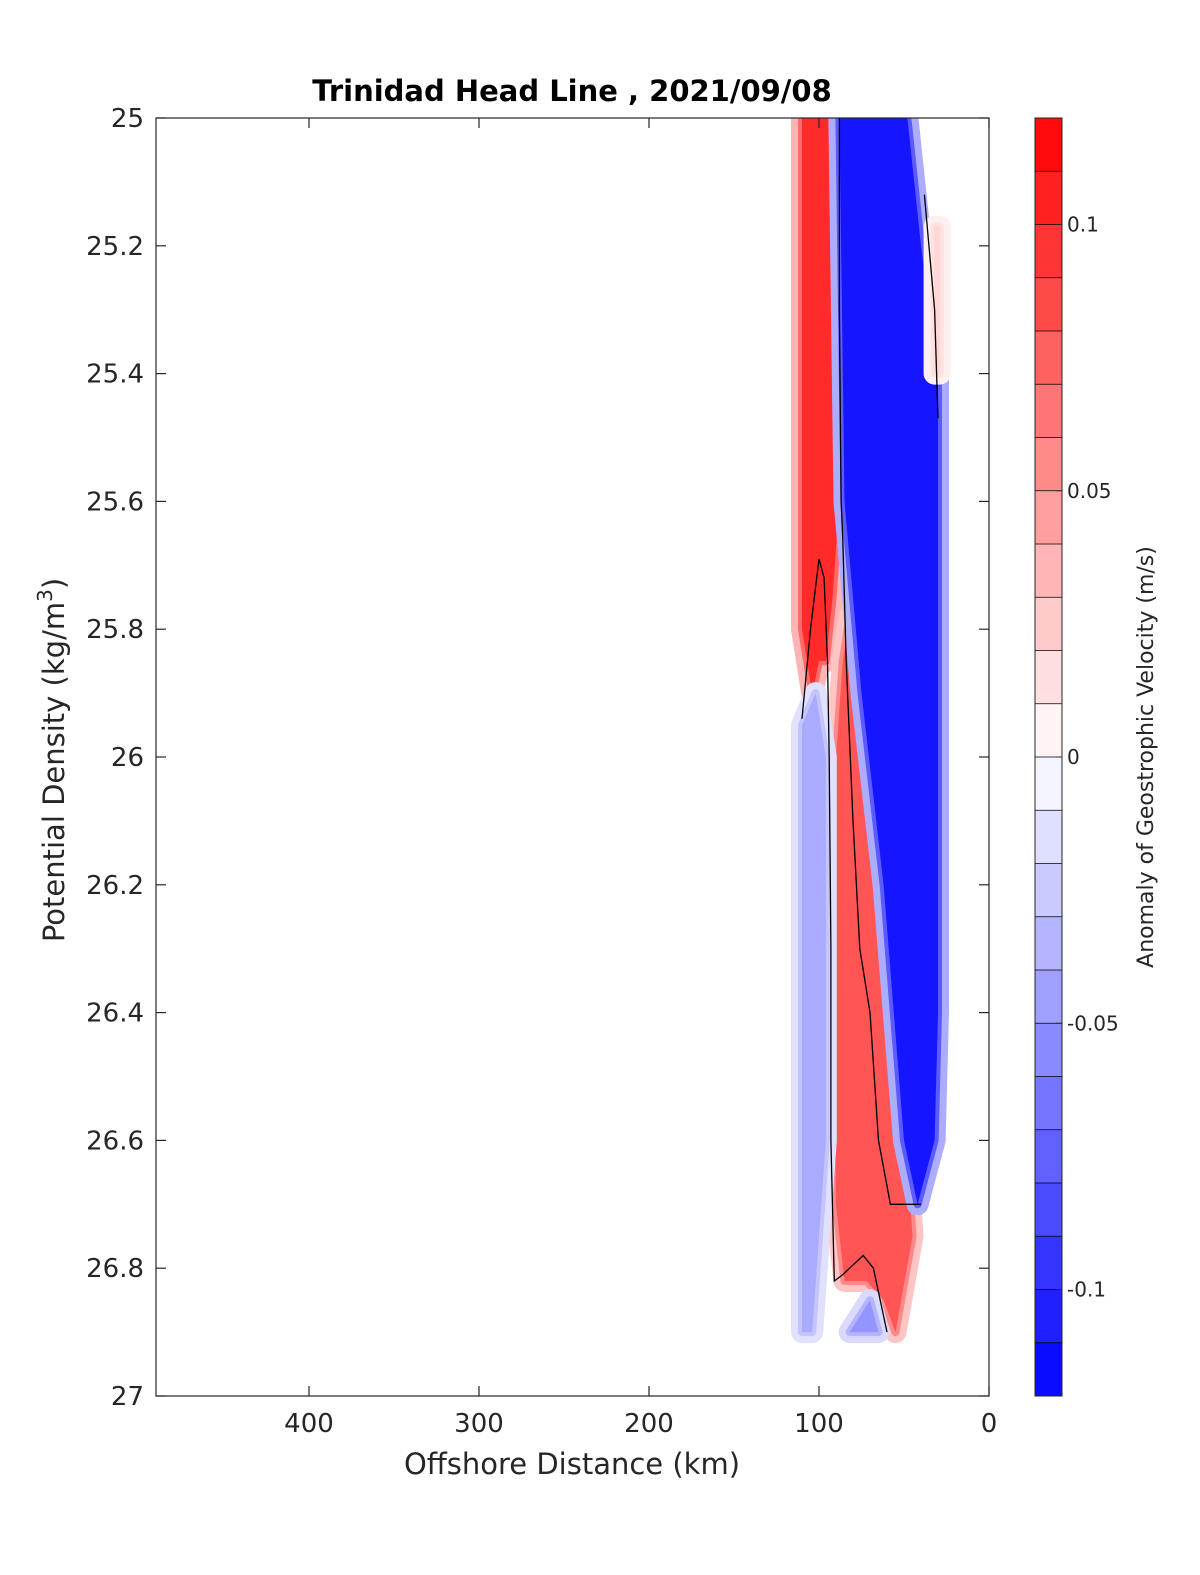 The width and height of the screenshot is (1200, 1575). I want to click on x-tick-label: 0, so click(989, 1424).